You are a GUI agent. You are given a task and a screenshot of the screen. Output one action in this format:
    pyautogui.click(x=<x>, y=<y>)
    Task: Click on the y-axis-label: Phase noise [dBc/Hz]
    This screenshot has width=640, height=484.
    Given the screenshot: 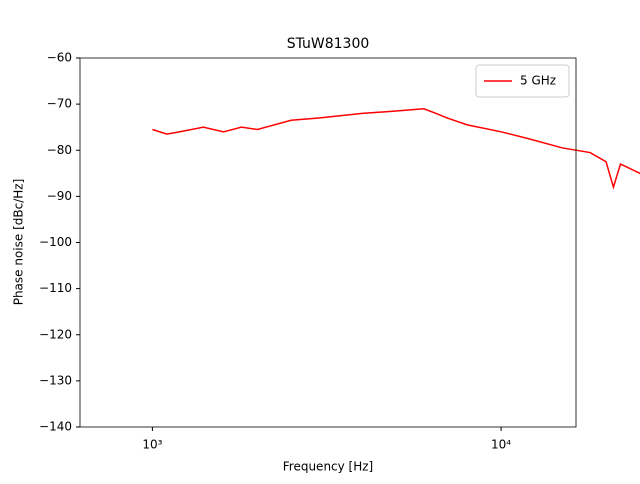 What is the action you would take?
    pyautogui.click(x=19, y=242)
    